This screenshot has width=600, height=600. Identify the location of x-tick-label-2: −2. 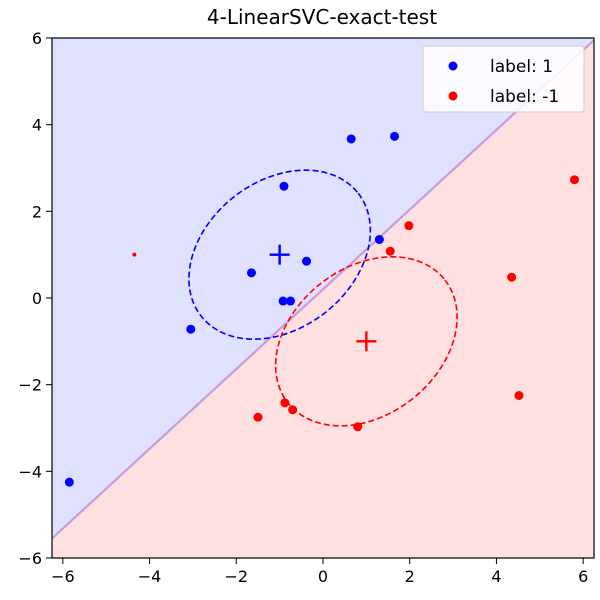
(236, 576).